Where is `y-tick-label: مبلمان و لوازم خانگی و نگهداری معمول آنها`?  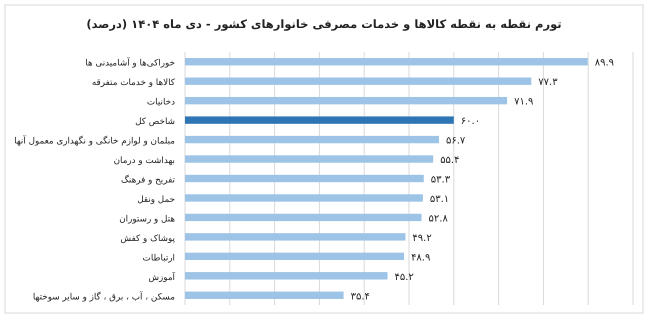 y-tick-label: مبلمان و لوازم خانگی و نگهداری معمول آنها is located at coordinates (95, 140).